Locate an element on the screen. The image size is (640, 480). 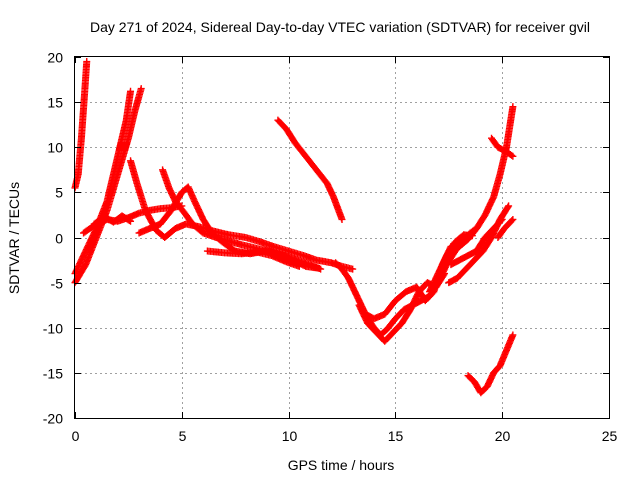
x-tick-label: 0 is located at coordinates (76, 436).